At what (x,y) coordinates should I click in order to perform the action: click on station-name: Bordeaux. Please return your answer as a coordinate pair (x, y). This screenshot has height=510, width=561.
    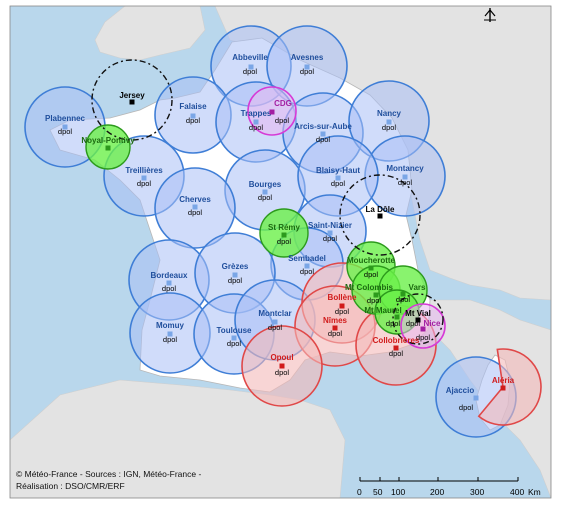
    Looking at the image, I should click on (169, 275).